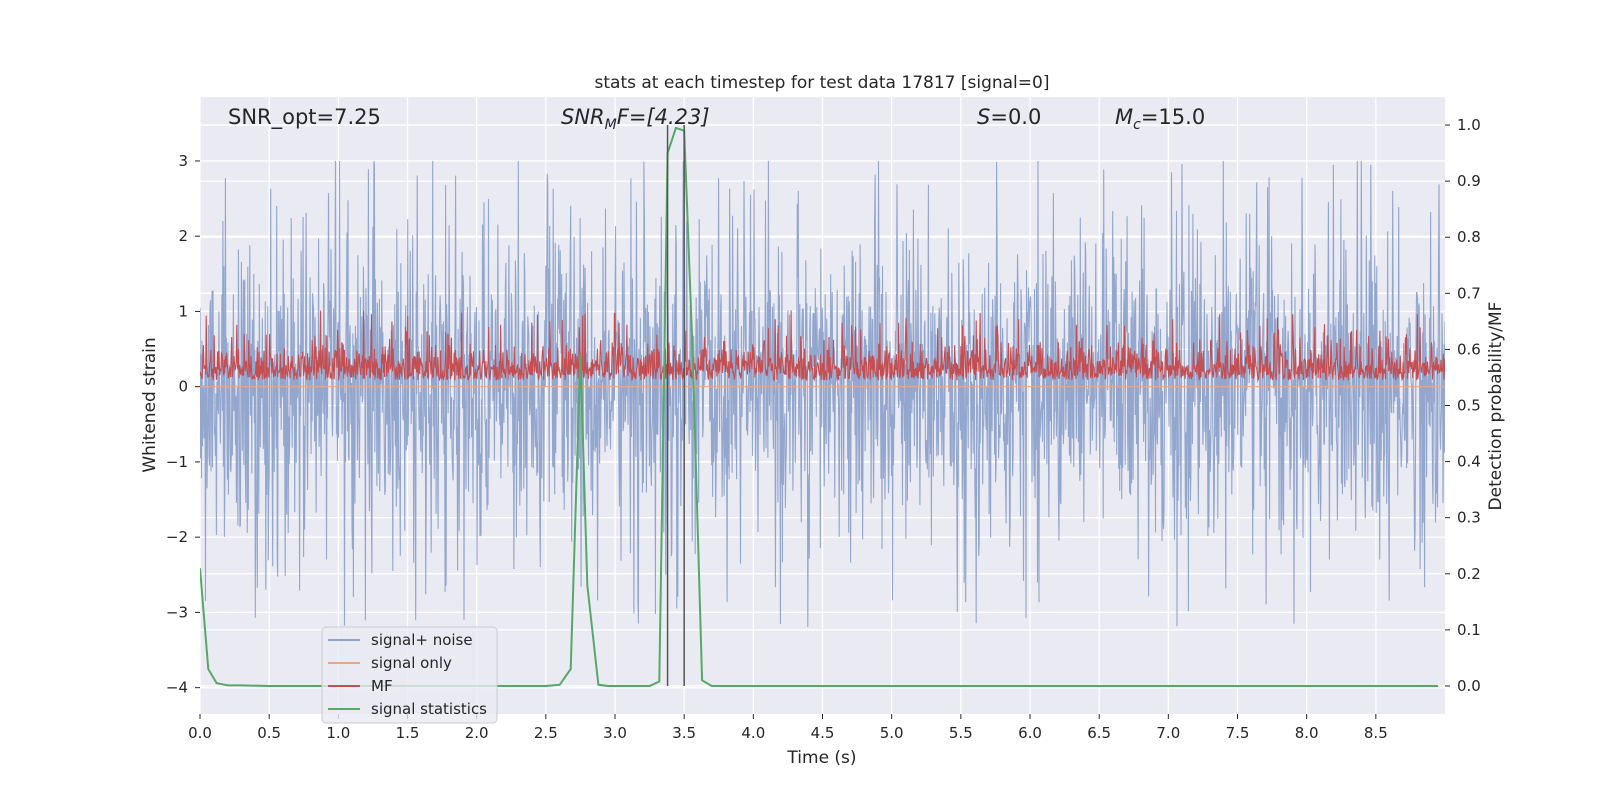 The width and height of the screenshot is (1600, 800). Describe the element at coordinates (1469, 125) in the screenshot. I see `right-y-tick-label: 1.0` at that location.